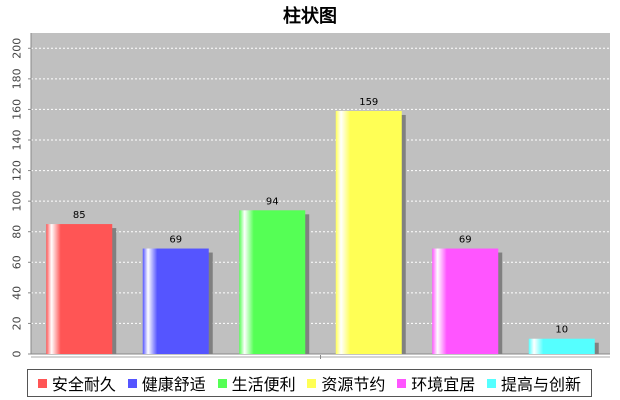 This screenshot has width=620, height=400. What do you see at coordinates (561, 346) in the screenshot?
I see `bar-提高与创新` at bounding box center [561, 346].